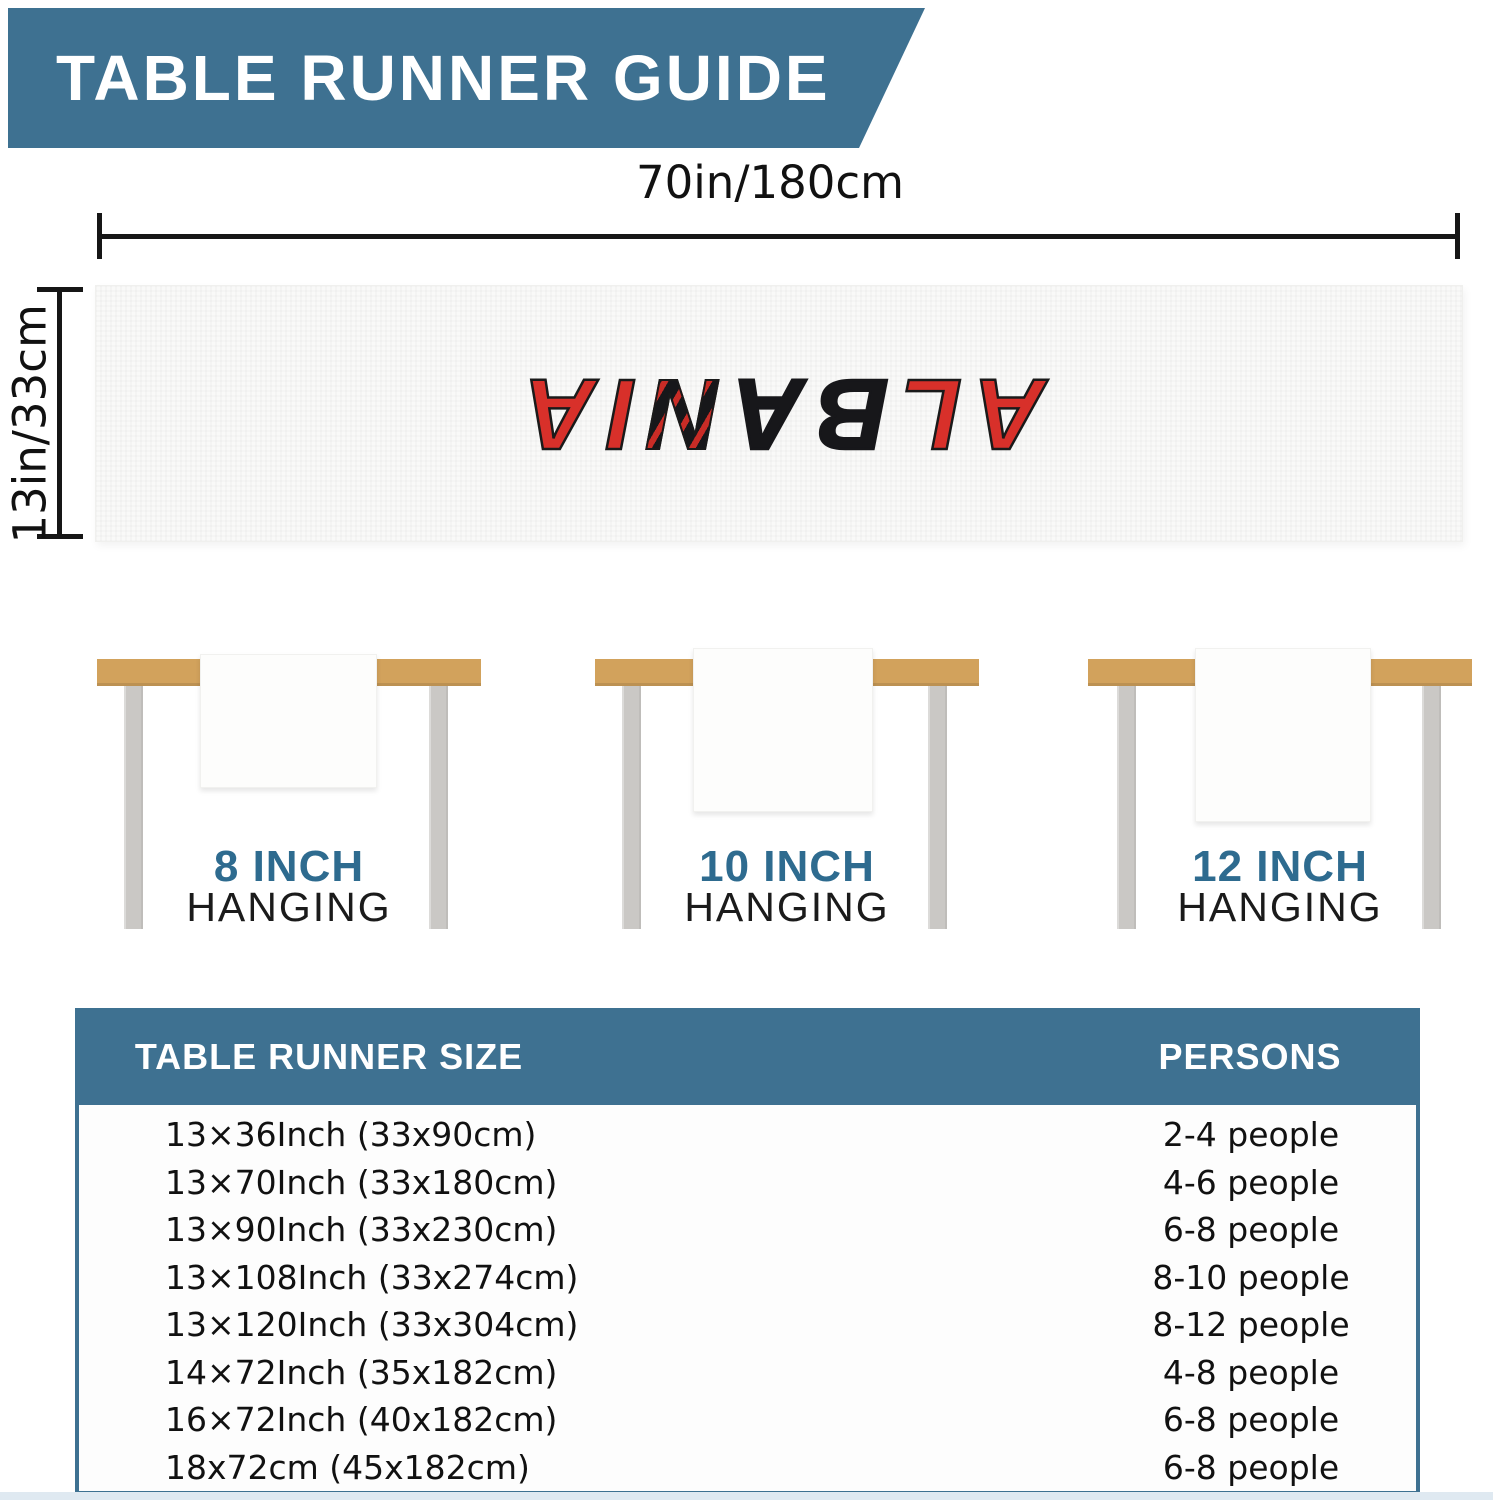 This screenshot has height=1500, width=1493. I want to click on hanging-figure-12-inch: 12 INCH HANGING, so click(1280, 791).